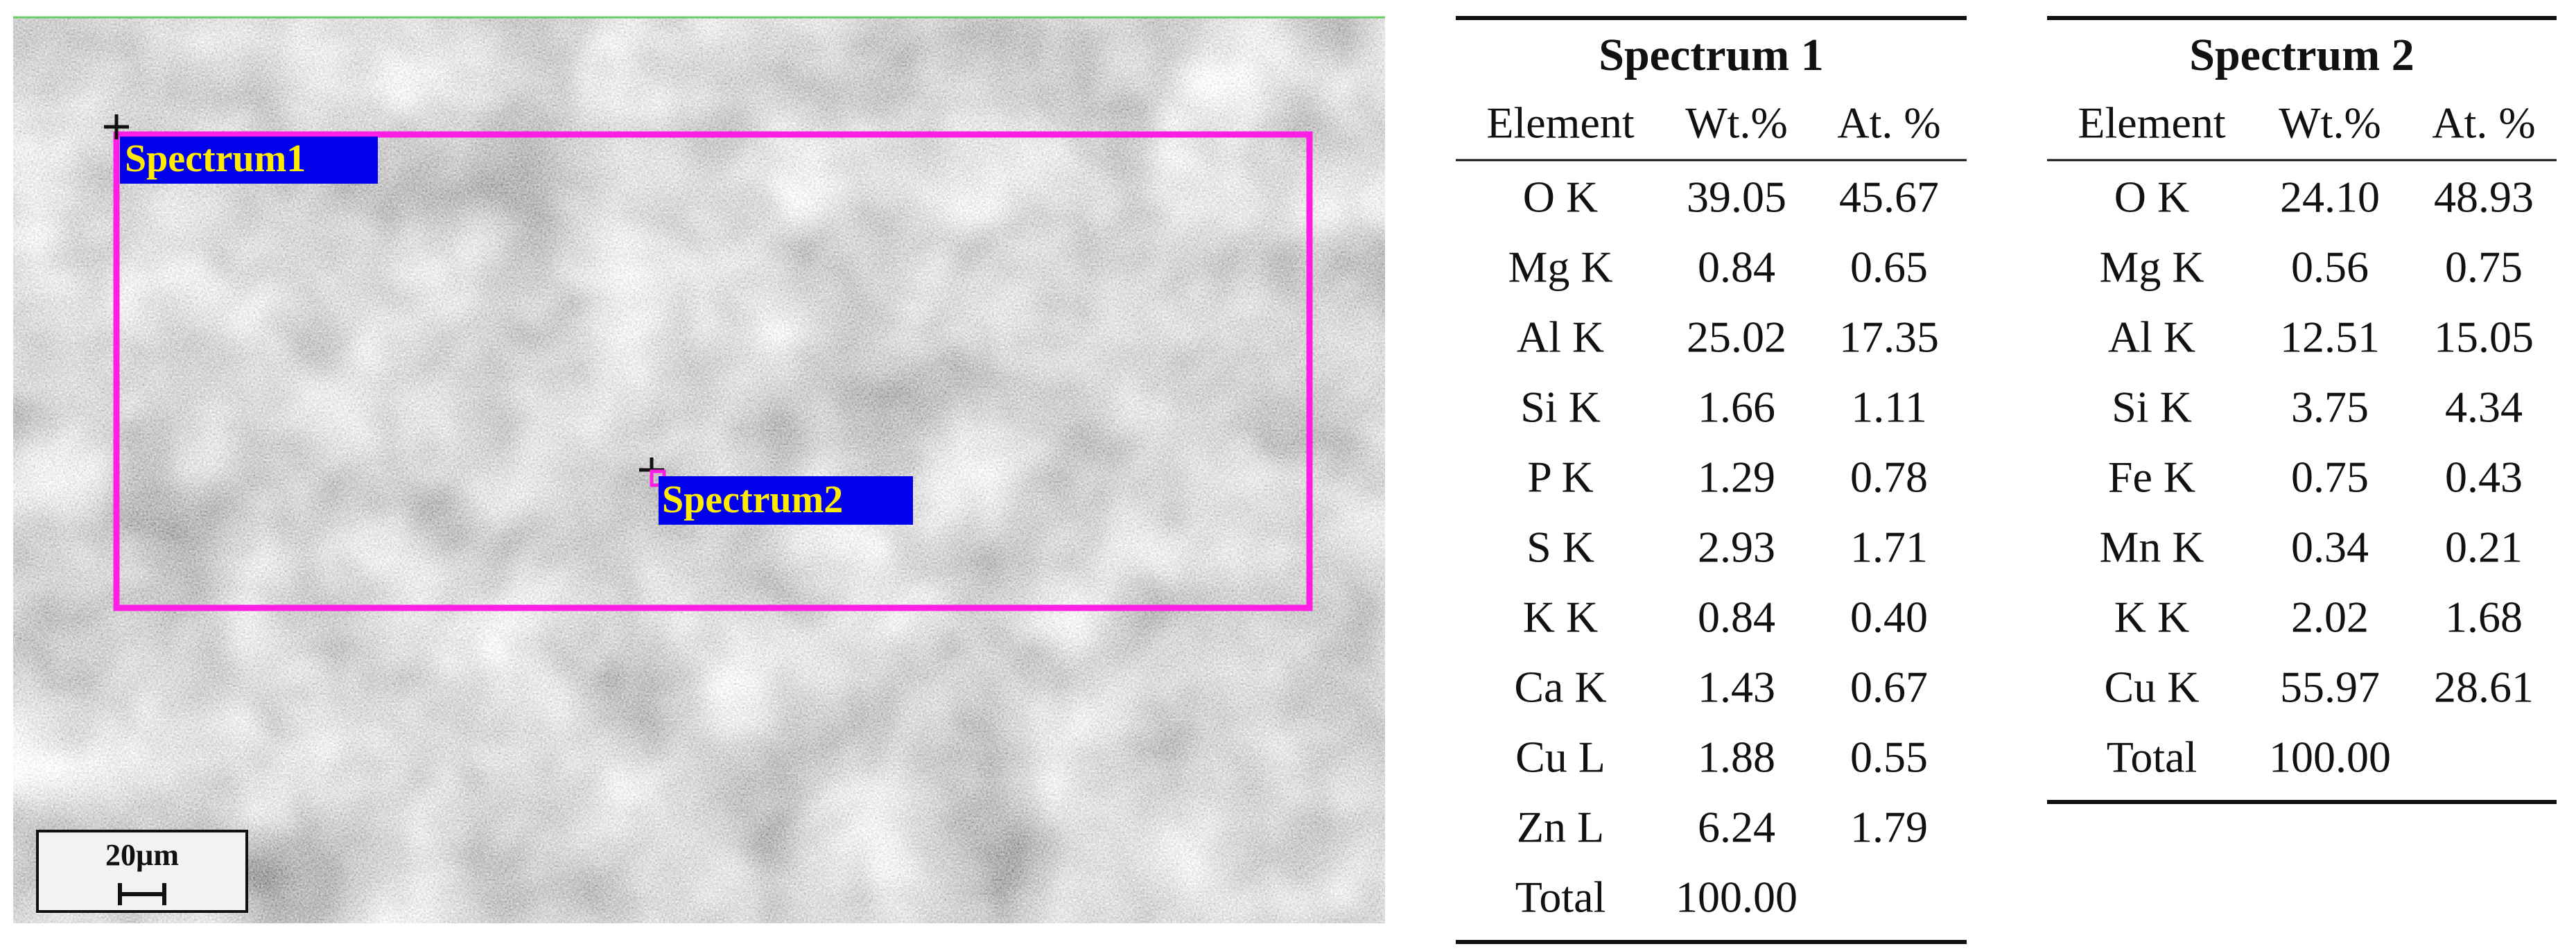 The image size is (2576, 951). Describe the element at coordinates (1889, 267) in the screenshot. I see `table-cell: 0.65` at that location.